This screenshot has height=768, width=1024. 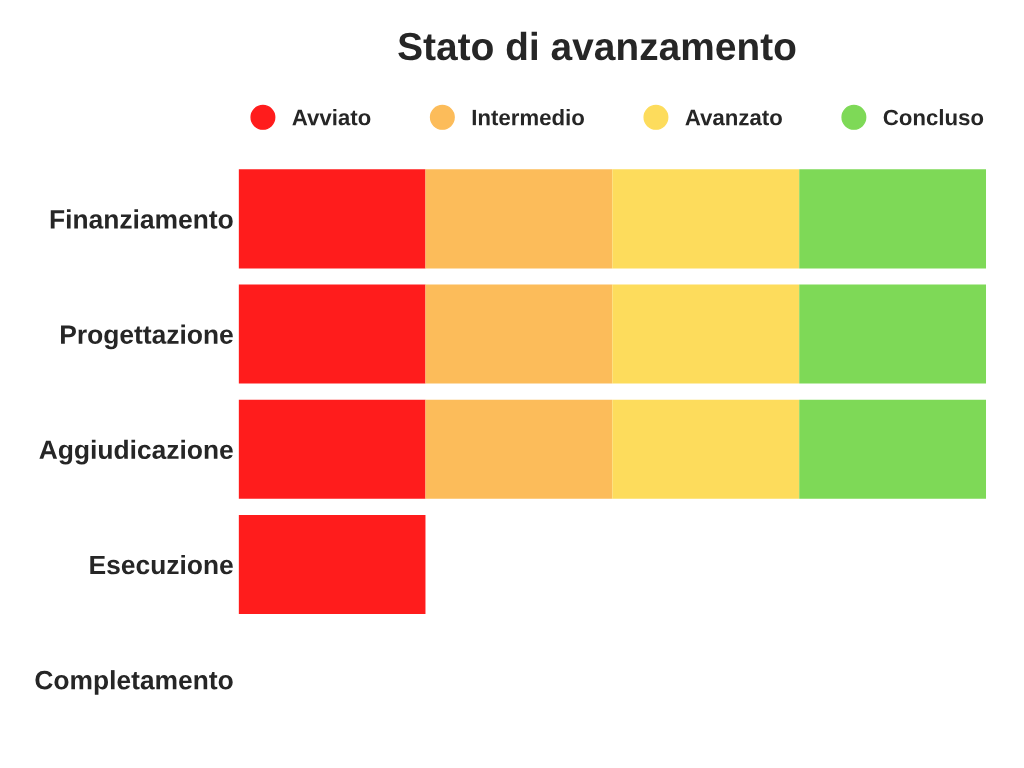 What do you see at coordinates (528, 117) in the screenshot?
I see `legend-label: Intermedio` at bounding box center [528, 117].